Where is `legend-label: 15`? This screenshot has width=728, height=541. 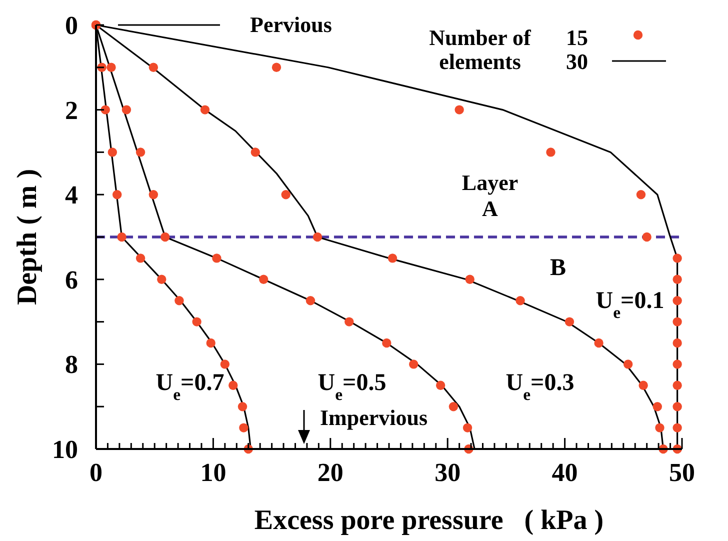 legend-label: 15 is located at coordinates (577, 37).